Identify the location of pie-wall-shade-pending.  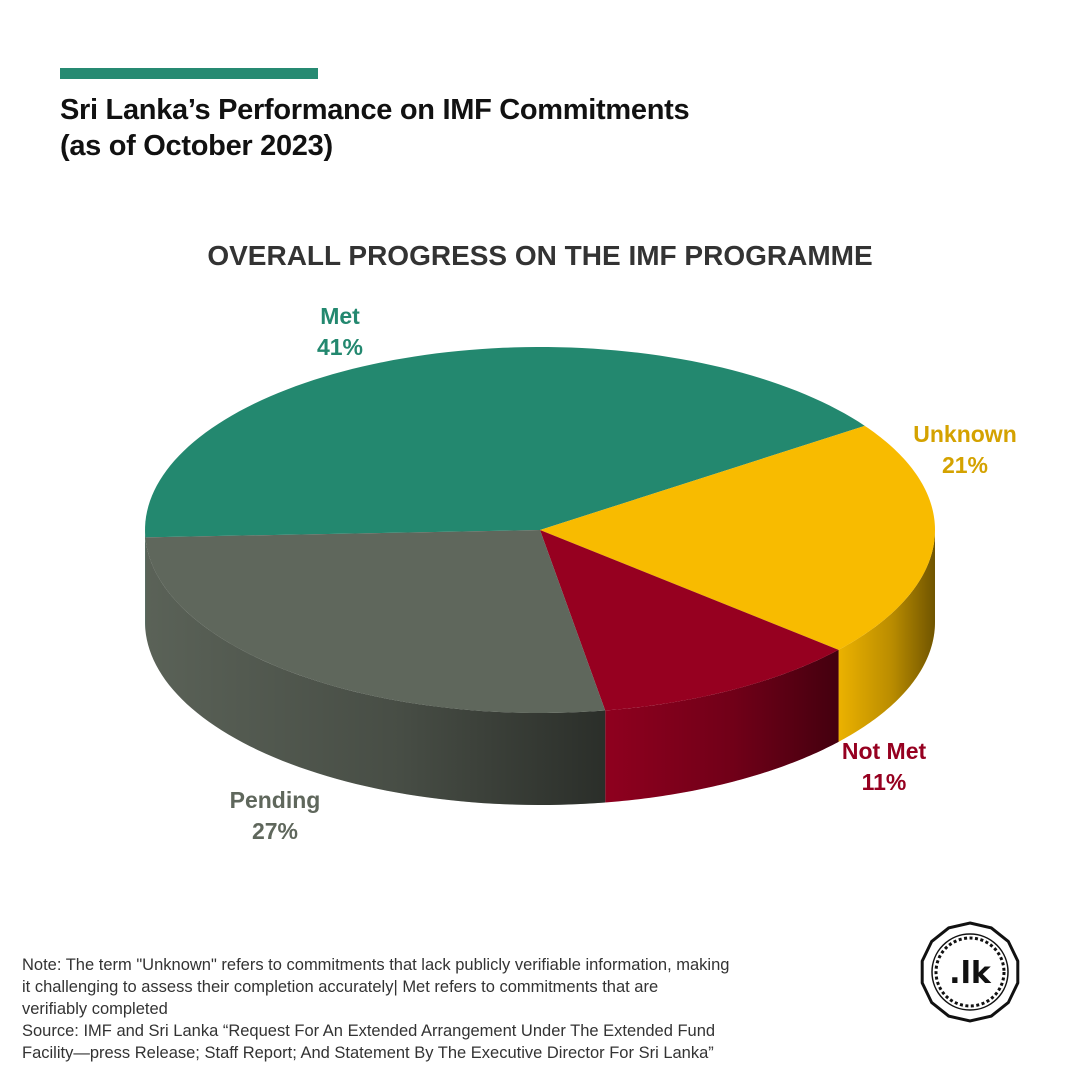
(375, 671).